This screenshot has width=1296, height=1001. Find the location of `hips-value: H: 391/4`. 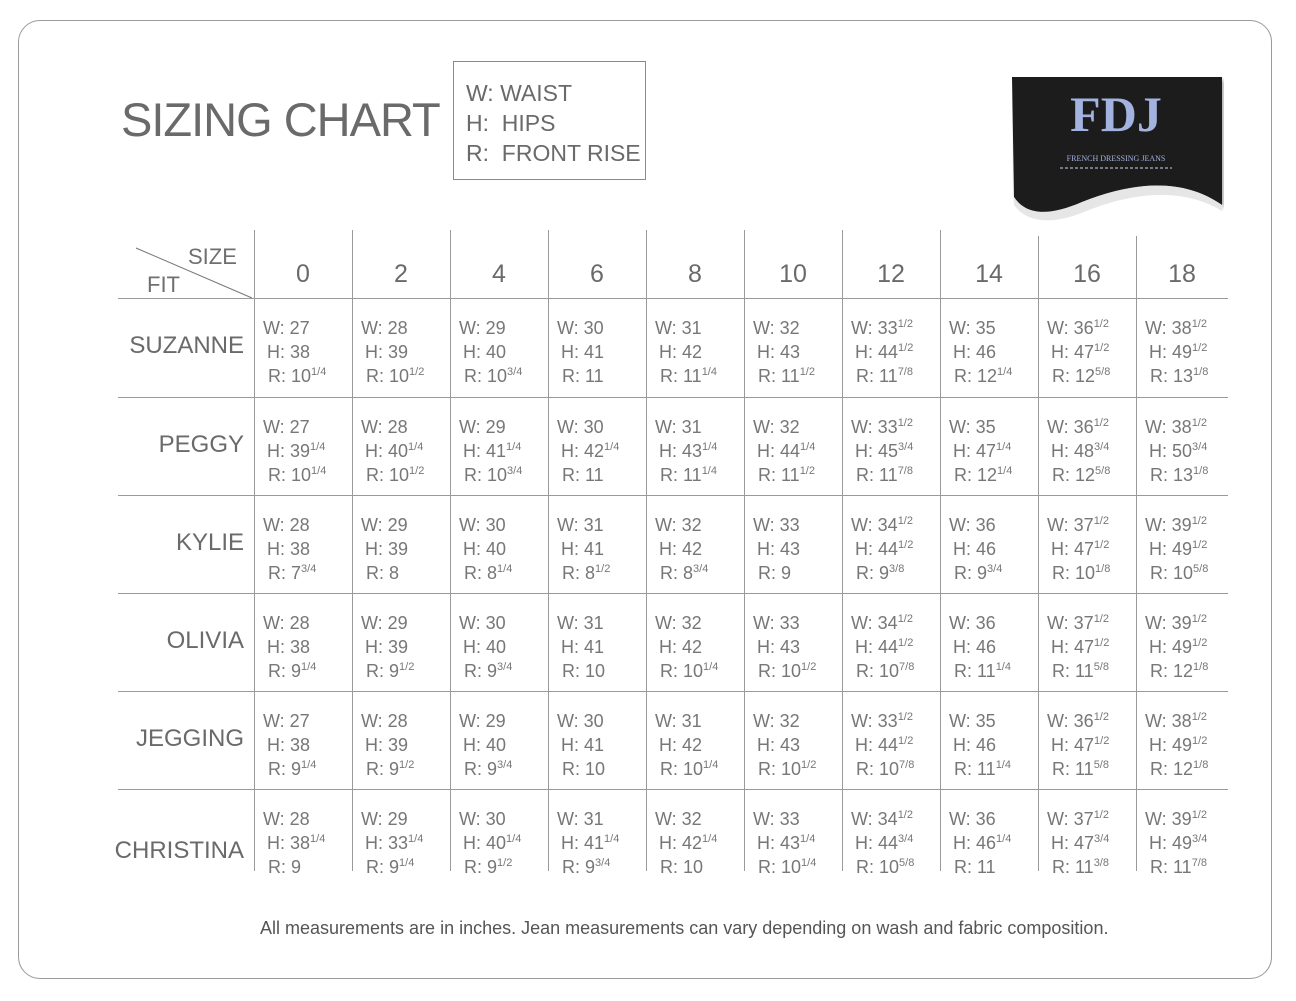

hips-value: H: 391/4 is located at coordinates (296, 451).